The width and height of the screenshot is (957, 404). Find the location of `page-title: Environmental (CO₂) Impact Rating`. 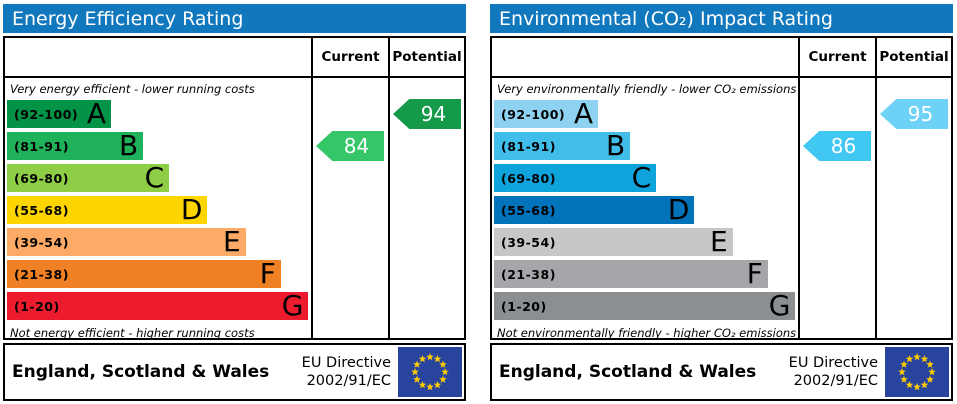

page-title: Environmental (CO₂) Impact Rating is located at coordinates (721, 18).